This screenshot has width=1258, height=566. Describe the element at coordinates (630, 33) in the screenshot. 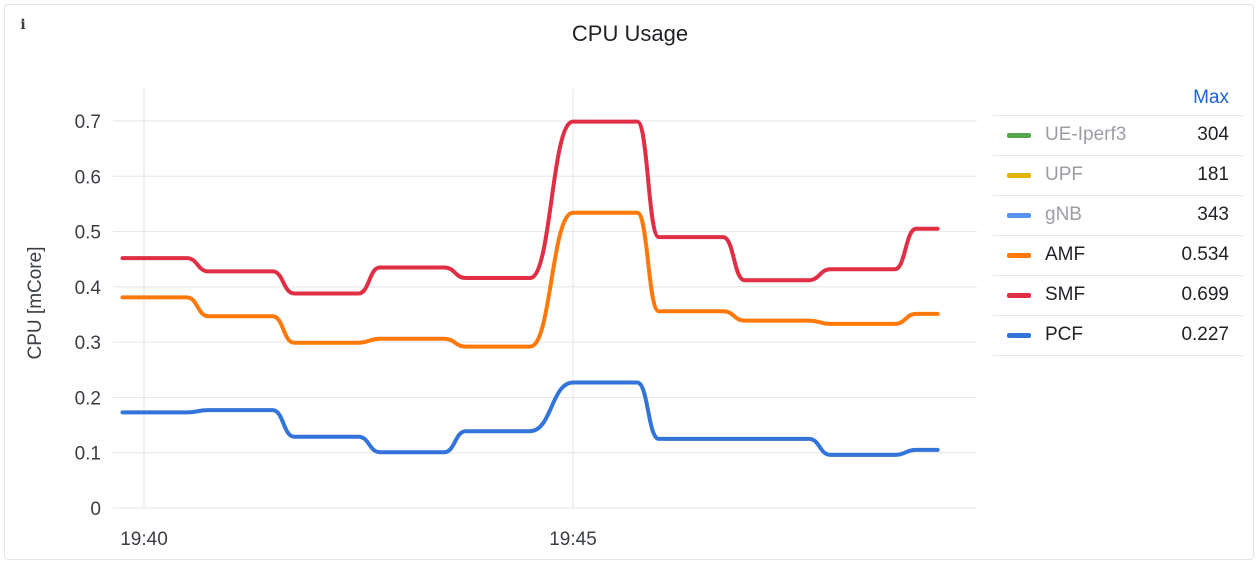

I see `panel-title: CPU Usage` at that location.